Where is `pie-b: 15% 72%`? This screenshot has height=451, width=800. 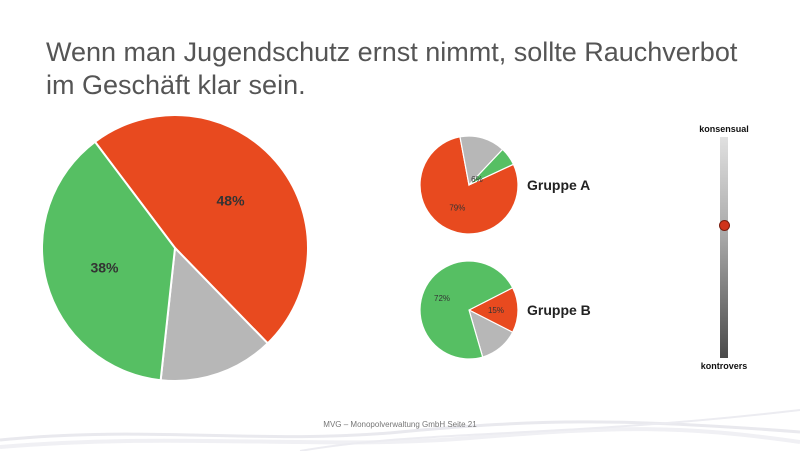 pie-b: 15% 72% is located at coordinates (469, 310).